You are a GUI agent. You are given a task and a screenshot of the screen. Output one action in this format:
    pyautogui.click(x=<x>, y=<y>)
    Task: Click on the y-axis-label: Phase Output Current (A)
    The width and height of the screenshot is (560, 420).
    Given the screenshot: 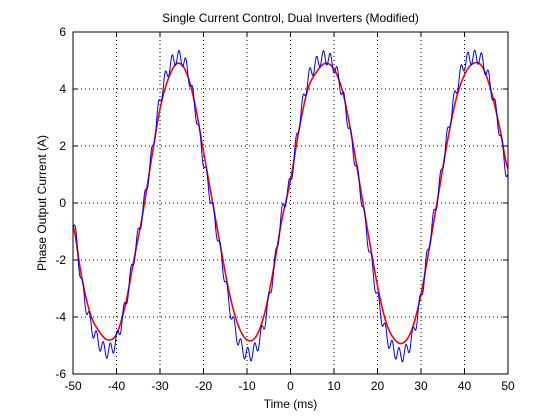 What is the action you would take?
    pyautogui.click(x=42, y=203)
    